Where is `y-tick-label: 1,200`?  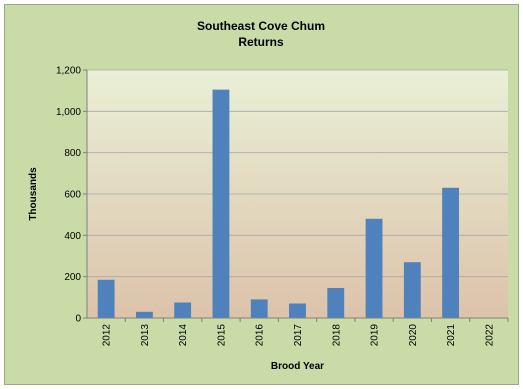
y-tick-label: 1,200 is located at coordinates (68, 71).